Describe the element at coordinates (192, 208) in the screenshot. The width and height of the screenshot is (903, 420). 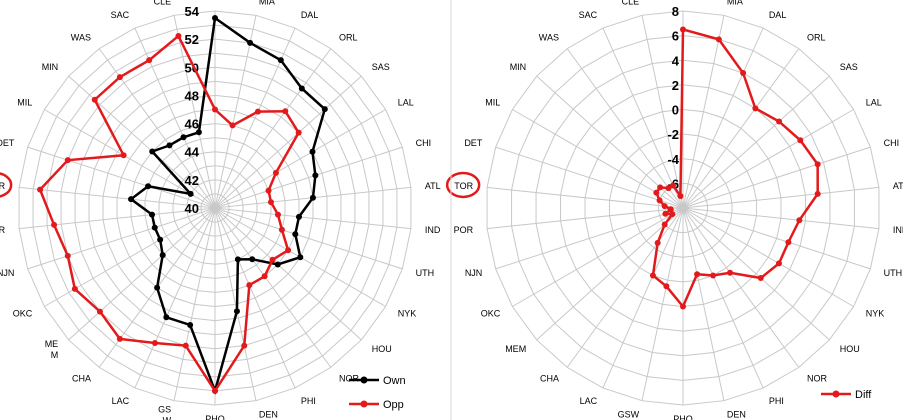
I see `tick-label: 40` at that location.